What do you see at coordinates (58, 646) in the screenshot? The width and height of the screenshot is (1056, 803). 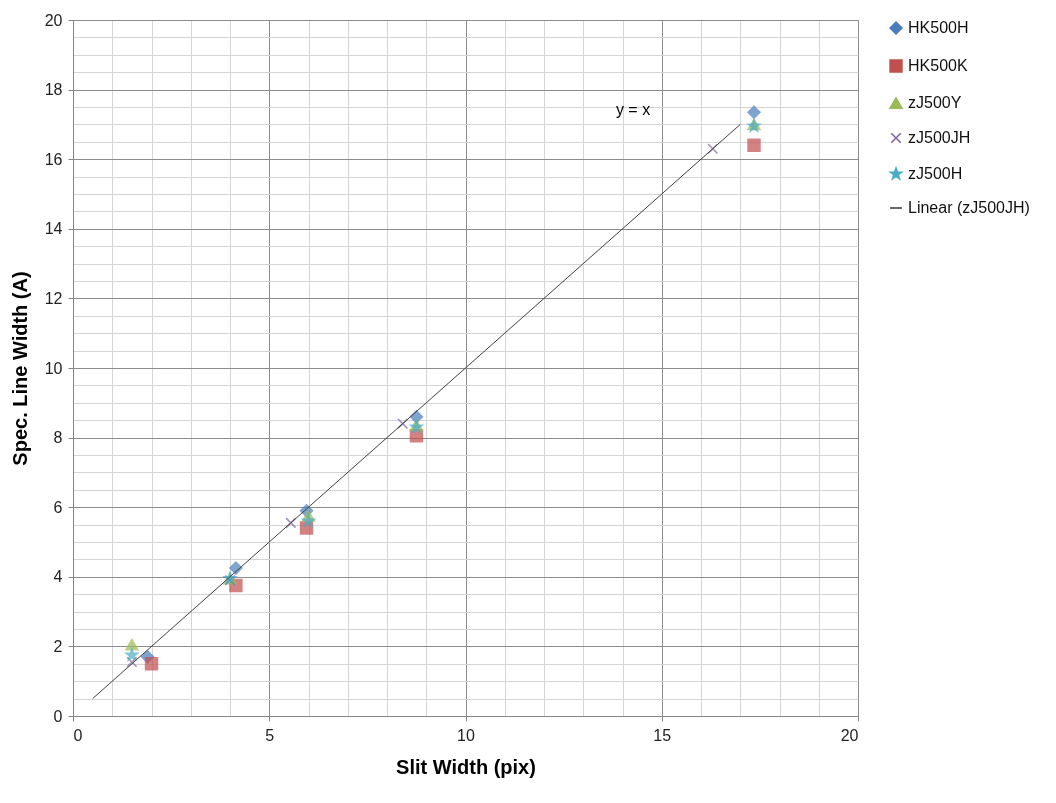 I see `y-tick-label: 2` at bounding box center [58, 646].